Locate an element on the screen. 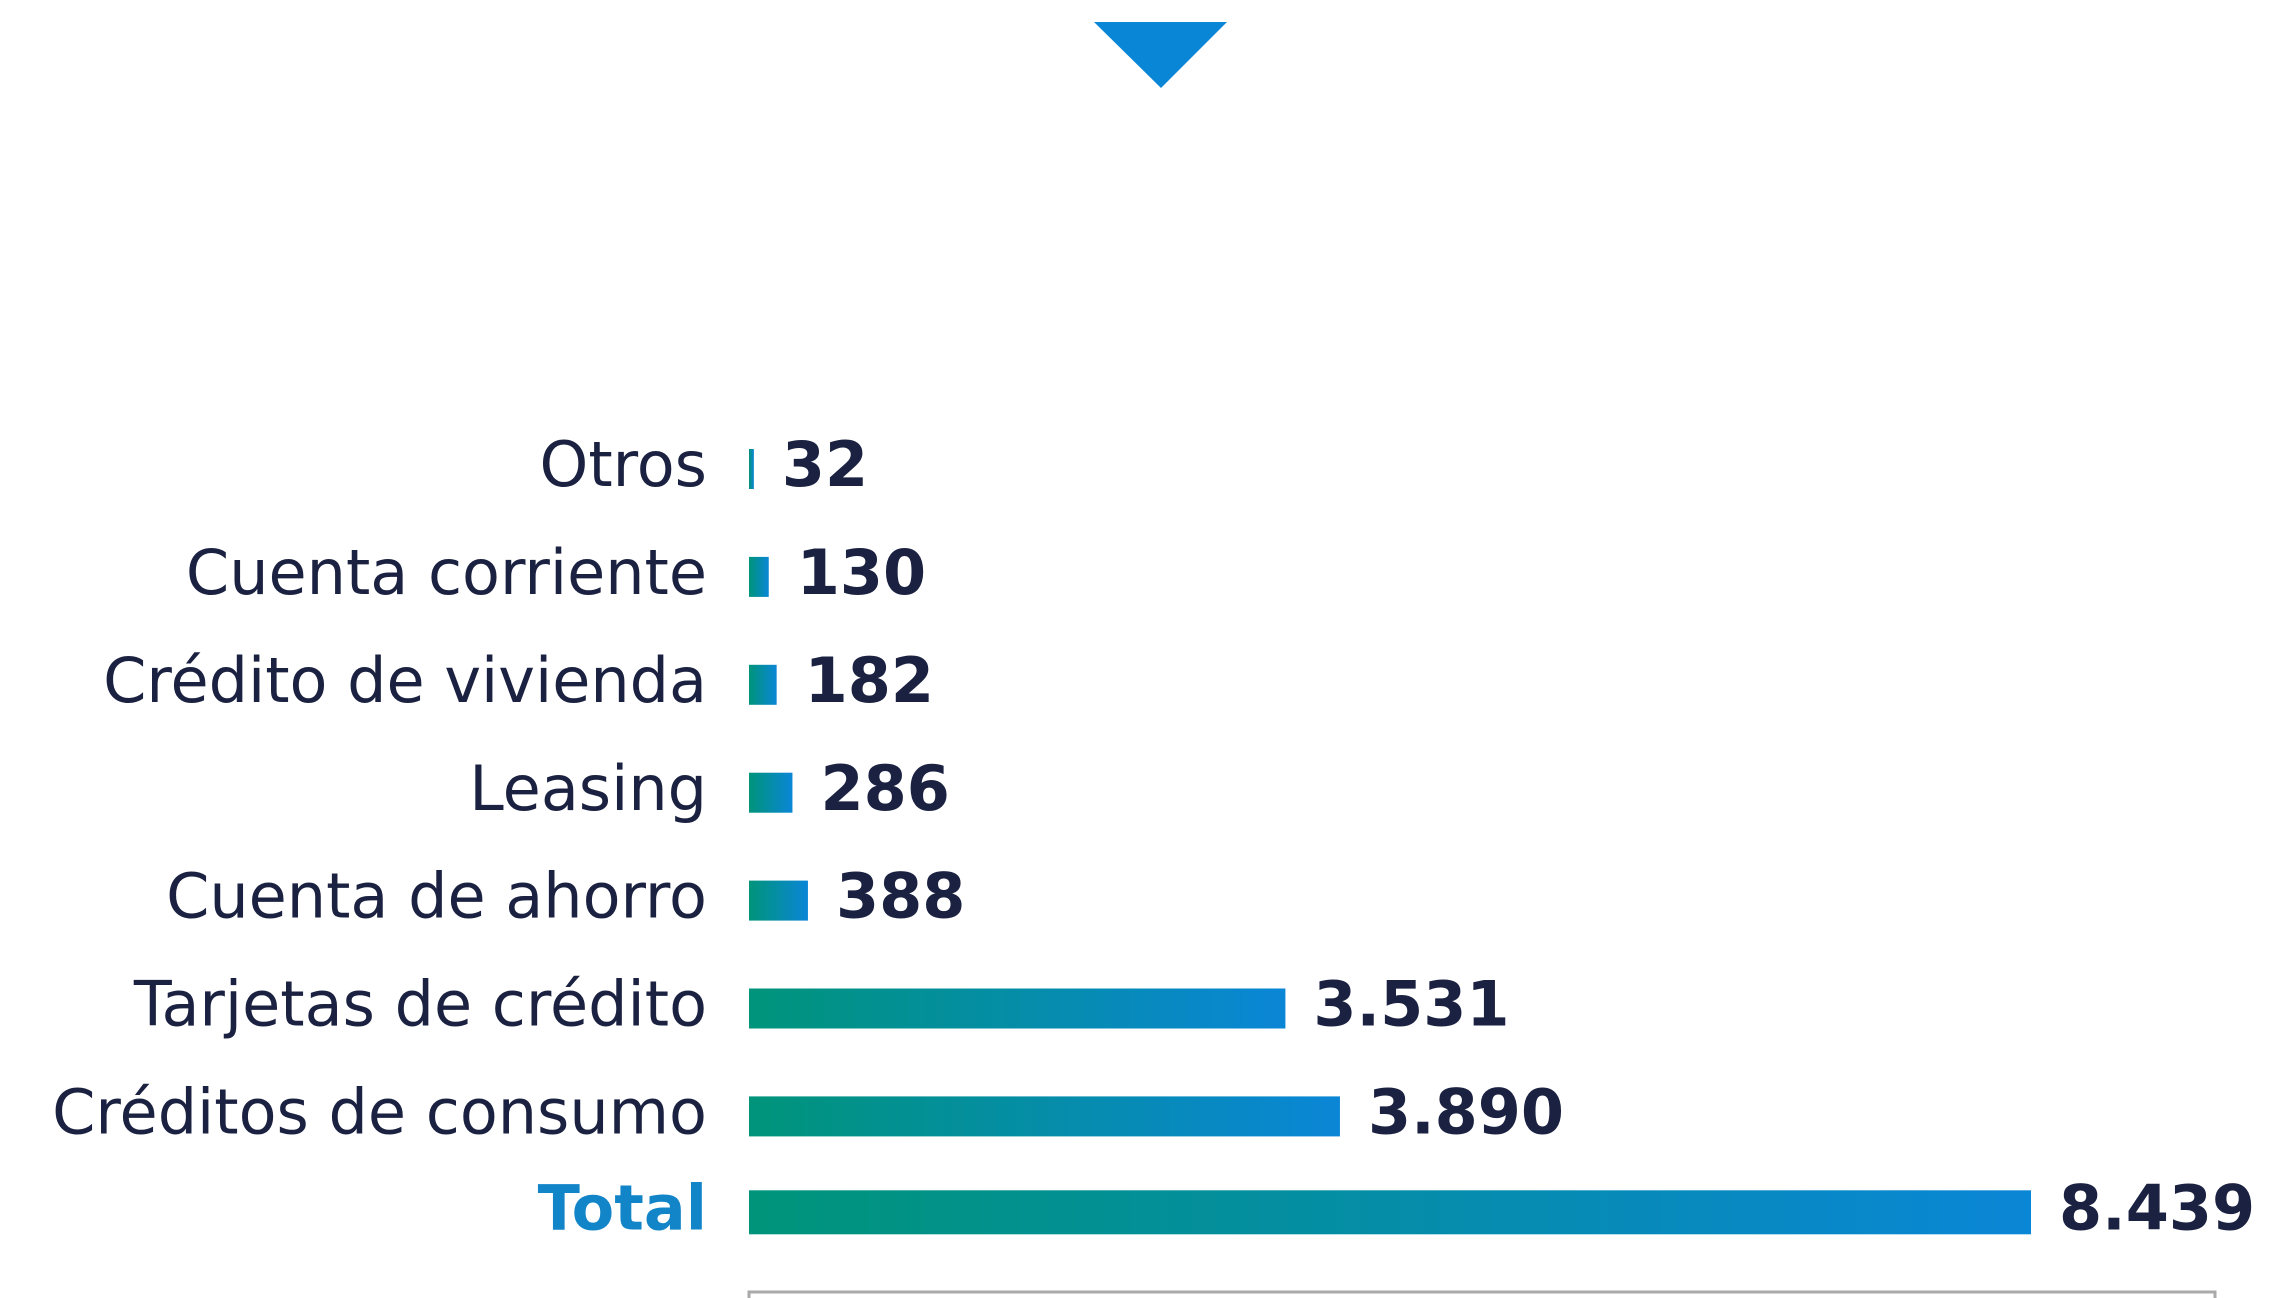 This screenshot has height=1298, width=2273. category-label: Total is located at coordinates (622, 1207).